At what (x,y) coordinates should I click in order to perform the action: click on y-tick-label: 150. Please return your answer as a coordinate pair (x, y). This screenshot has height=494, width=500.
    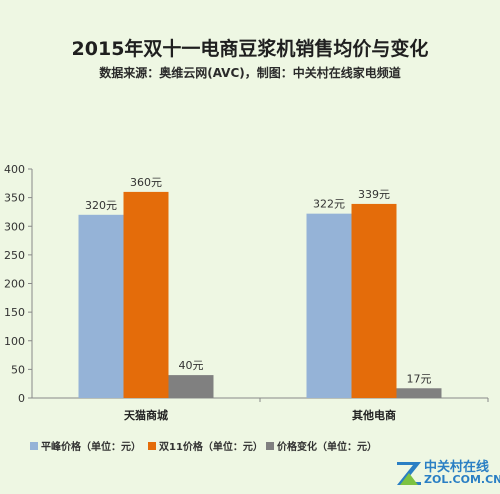
    Looking at the image, I should click on (14, 312).